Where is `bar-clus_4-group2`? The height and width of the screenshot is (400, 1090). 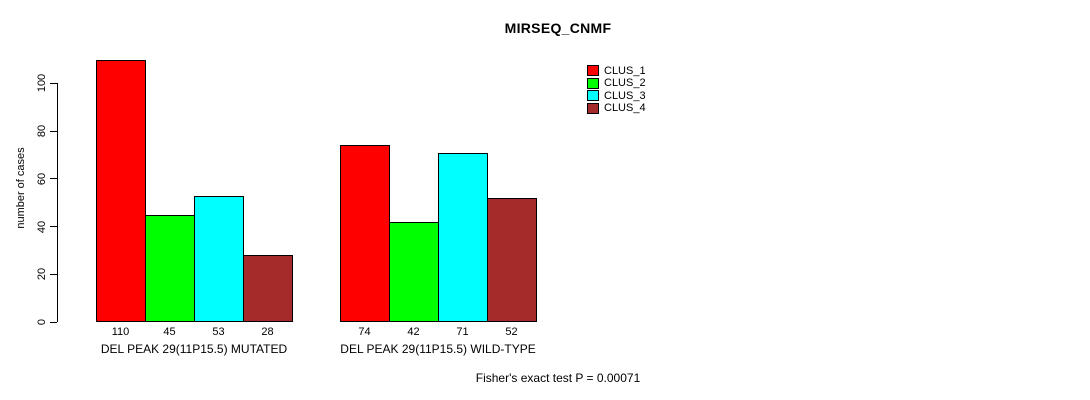
bar-clus_4-group2 is located at coordinates (512, 259).